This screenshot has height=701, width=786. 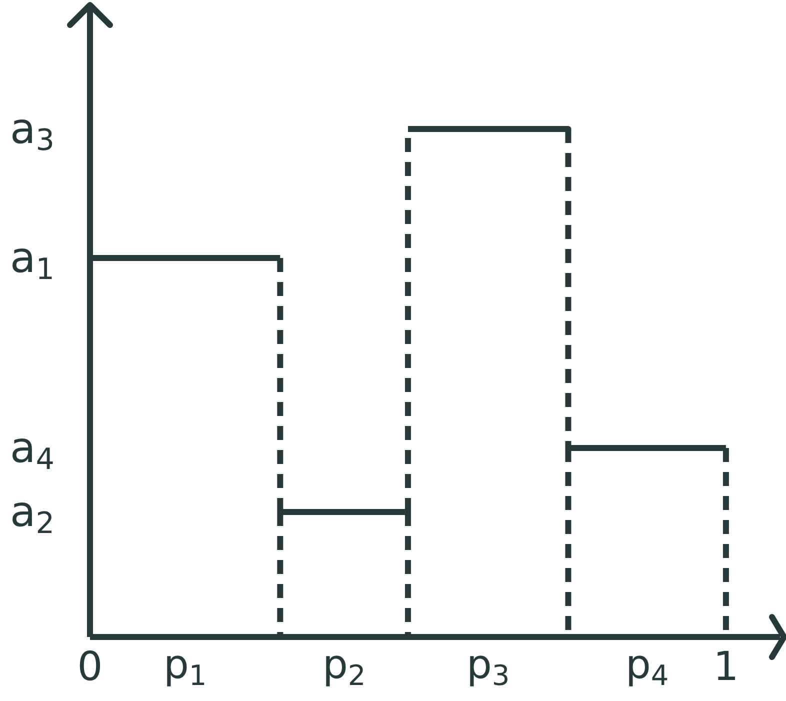 What do you see at coordinates (32, 259) in the screenshot?
I see `text: a$_{1}$` at bounding box center [32, 259].